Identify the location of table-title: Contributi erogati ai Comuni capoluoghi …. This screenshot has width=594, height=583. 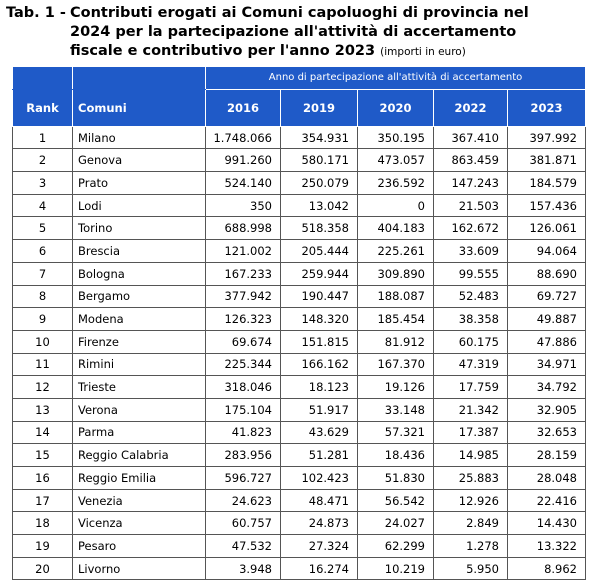
(299, 32).